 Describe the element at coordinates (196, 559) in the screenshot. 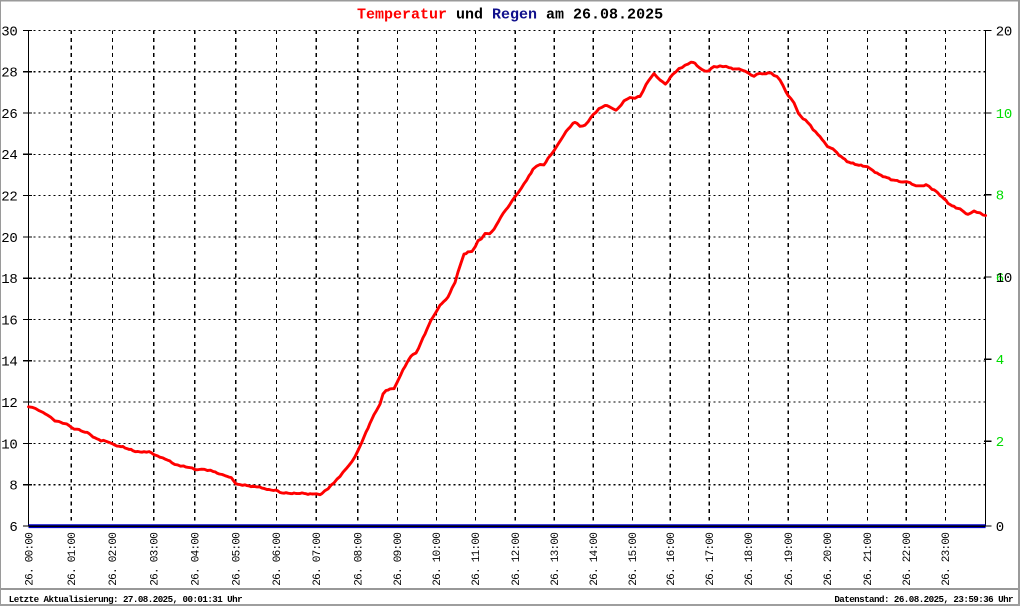

I see `svg-text: 26. 04:00` at that location.